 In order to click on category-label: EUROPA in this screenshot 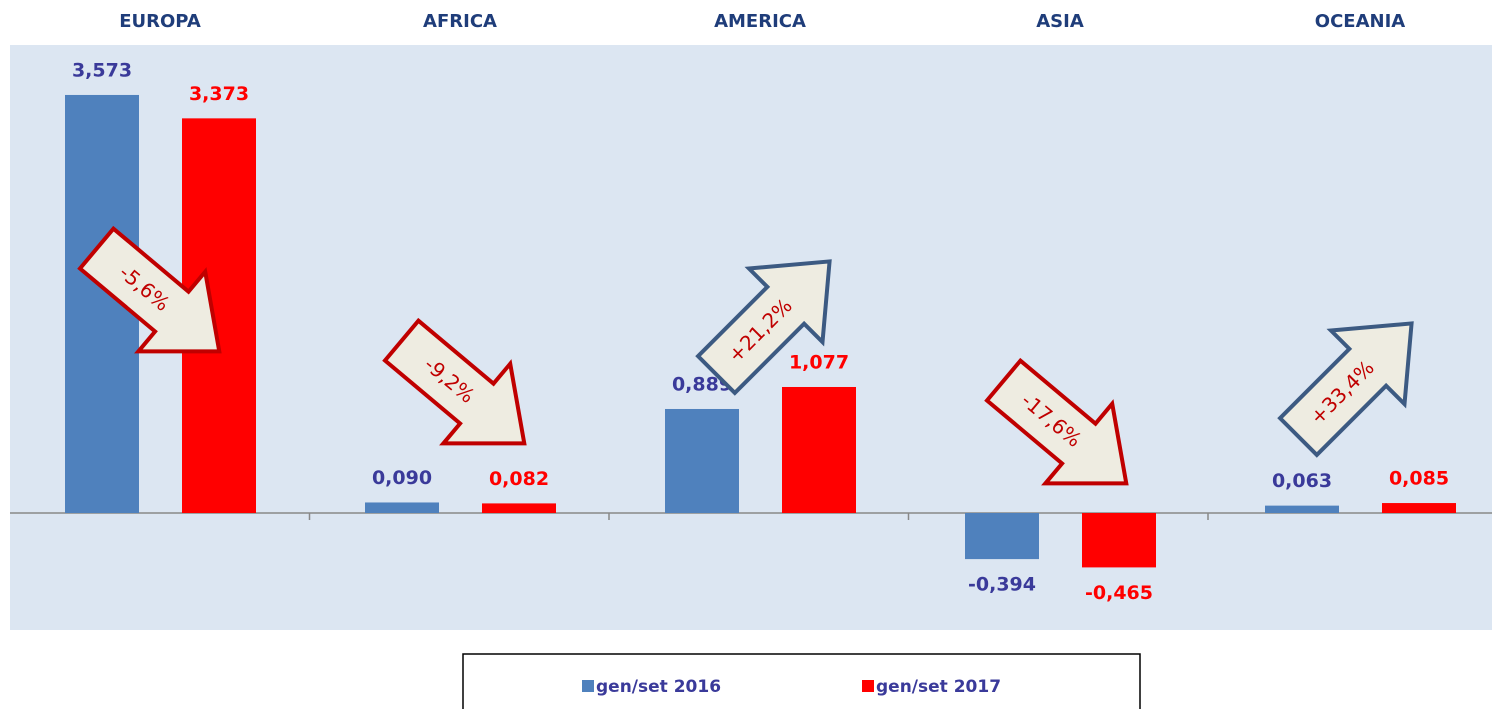, I will do `click(160, 21)`.